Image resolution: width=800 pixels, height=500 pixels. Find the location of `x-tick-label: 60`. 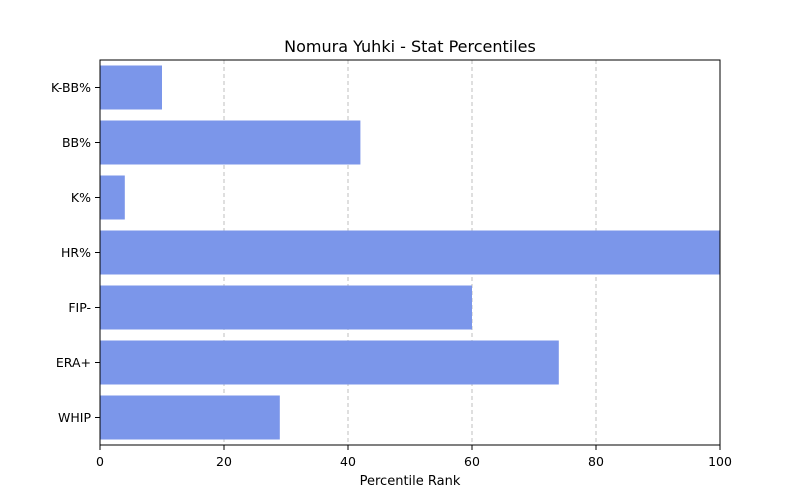

x-tick-label: 60 is located at coordinates (472, 461).